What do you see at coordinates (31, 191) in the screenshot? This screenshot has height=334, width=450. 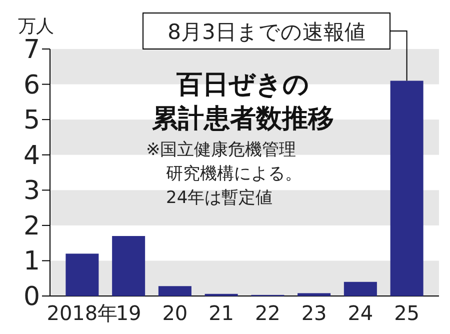 I see `y-tick-label: 3` at bounding box center [31, 191].